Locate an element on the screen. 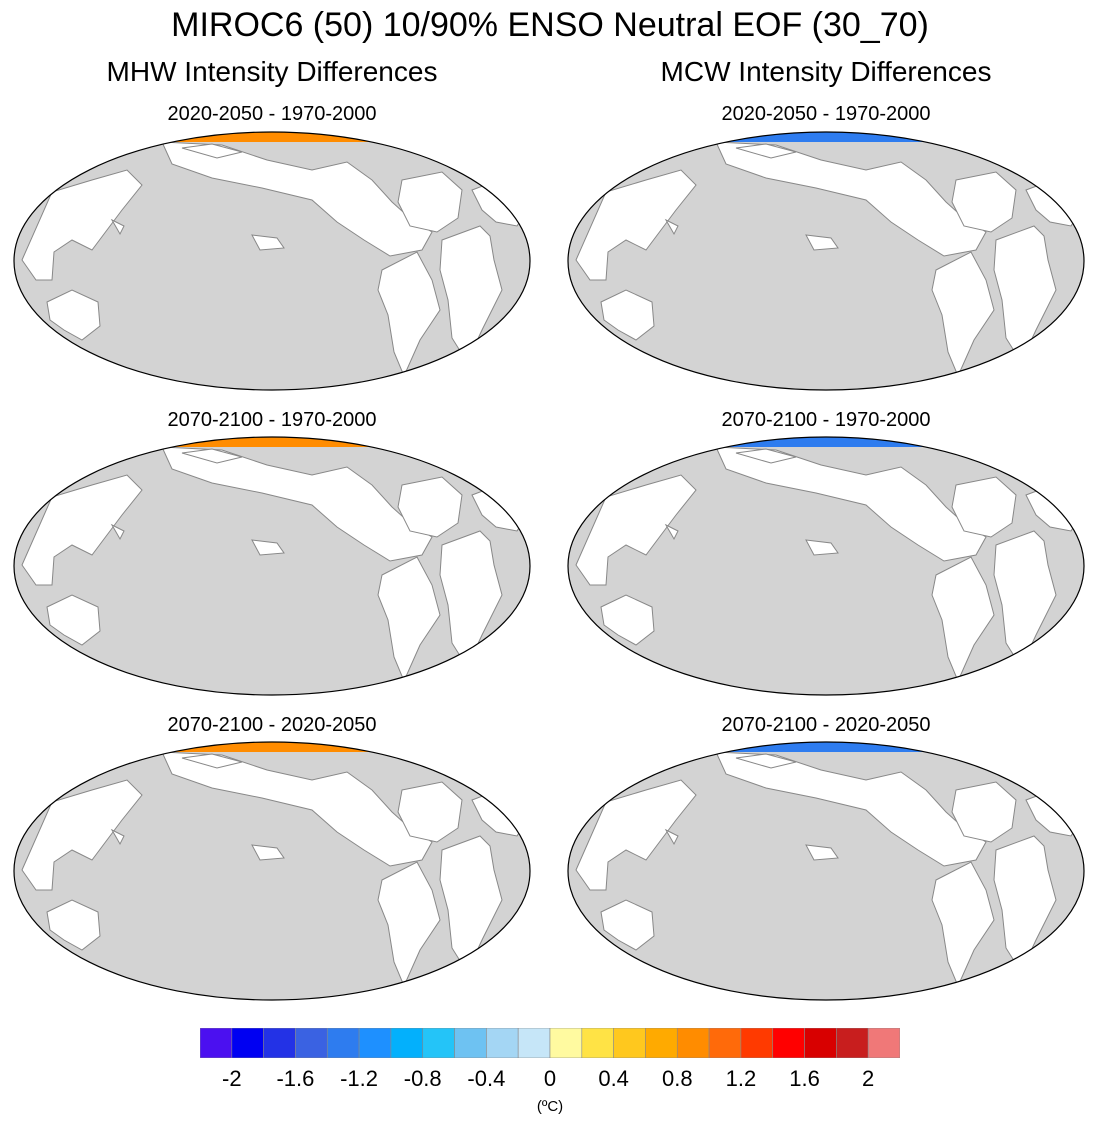 Image resolution: width=1100 pixels, height=1128 pixels. colorbar-tick-label: -1.2 is located at coordinates (359, 1078).